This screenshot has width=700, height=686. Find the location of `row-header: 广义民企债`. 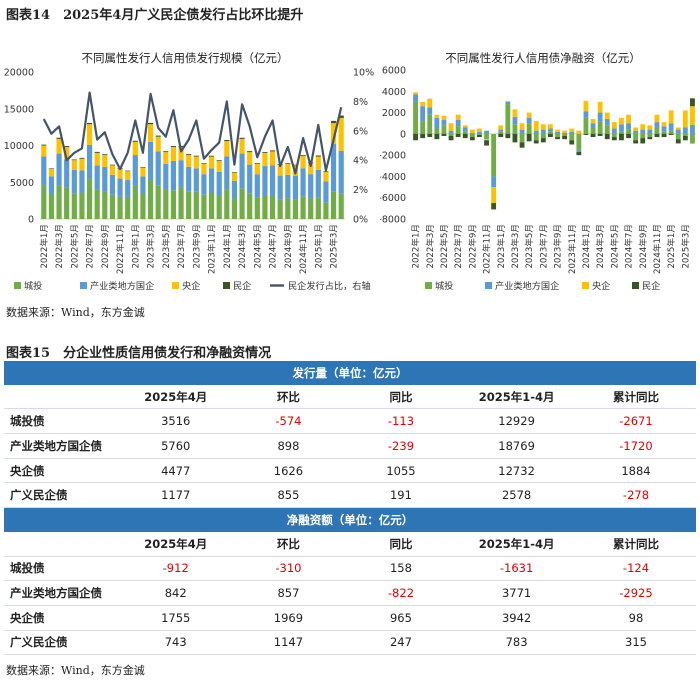

row-header: 广义民企债 is located at coordinates (62, 495).